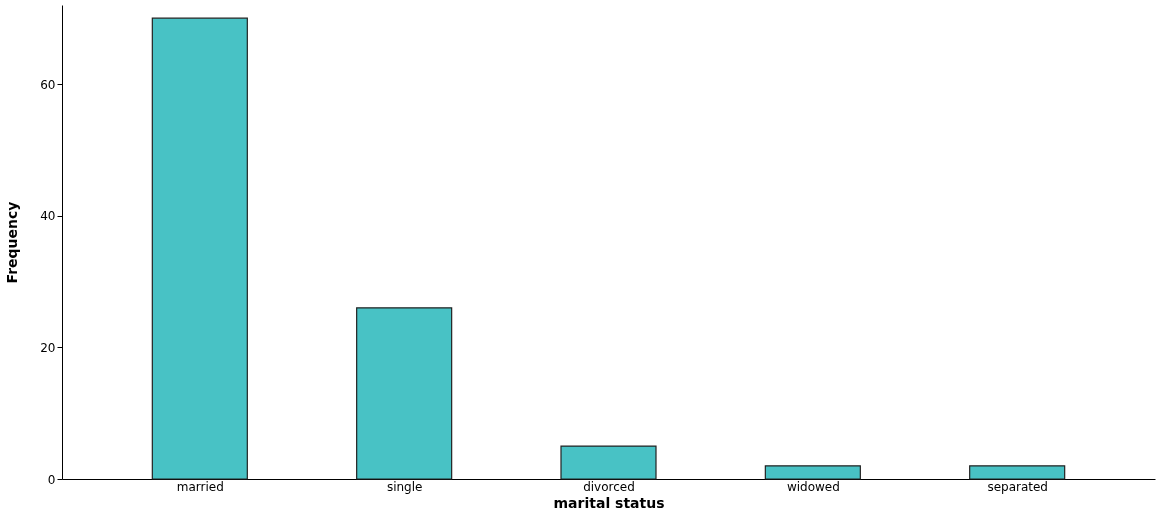  I want to click on x-tick-label: married, so click(200, 486).